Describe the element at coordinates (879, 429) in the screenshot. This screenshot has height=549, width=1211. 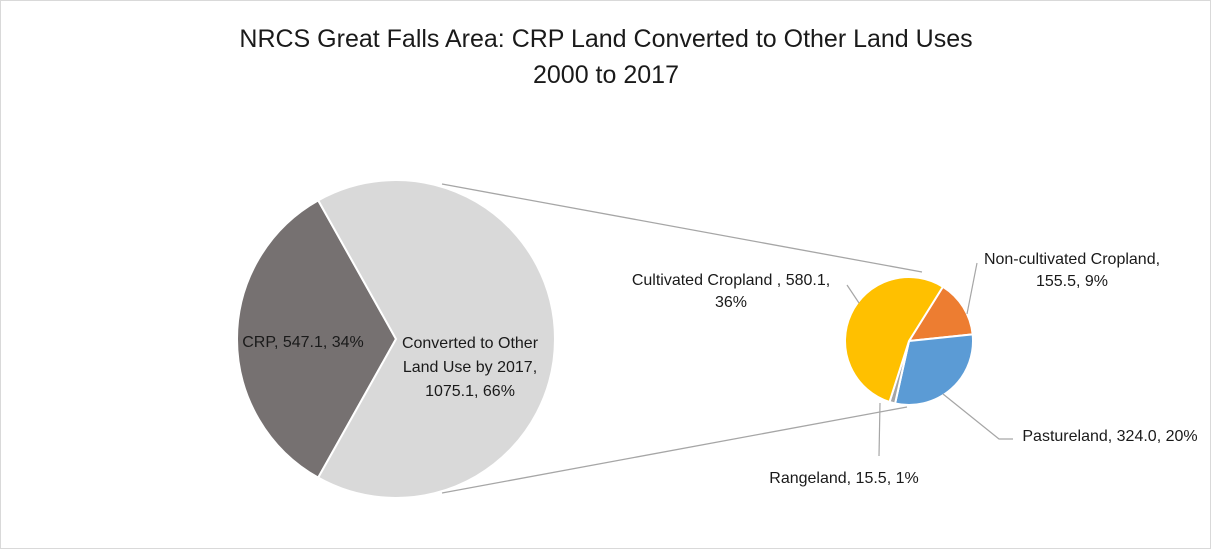
I see `leader-rangeland` at that location.